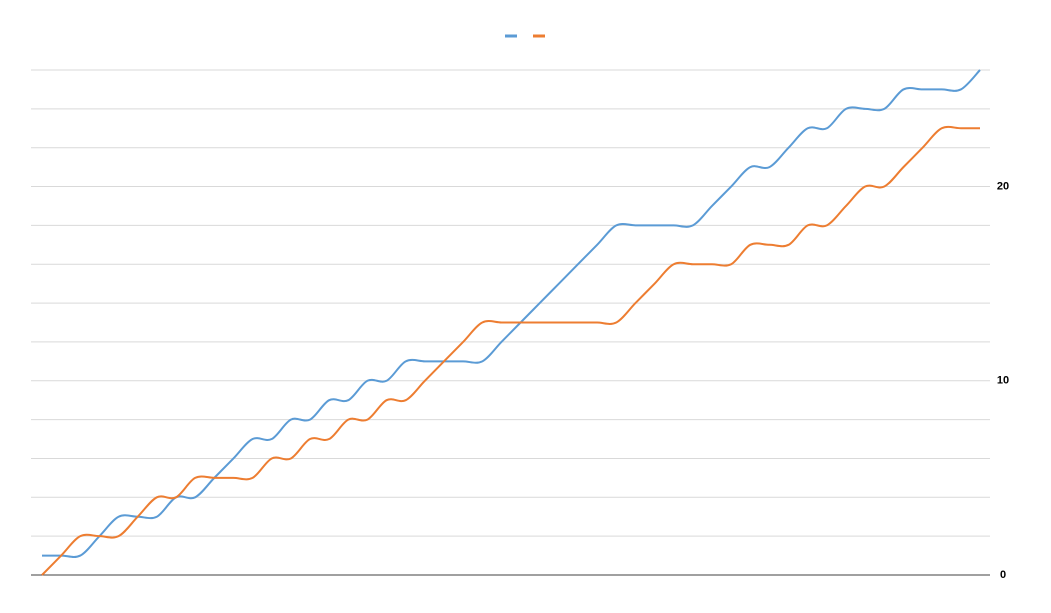 Image resolution: width=1051 pixels, height=613 pixels. I want to click on y-tick-label: 0, so click(1003, 575).